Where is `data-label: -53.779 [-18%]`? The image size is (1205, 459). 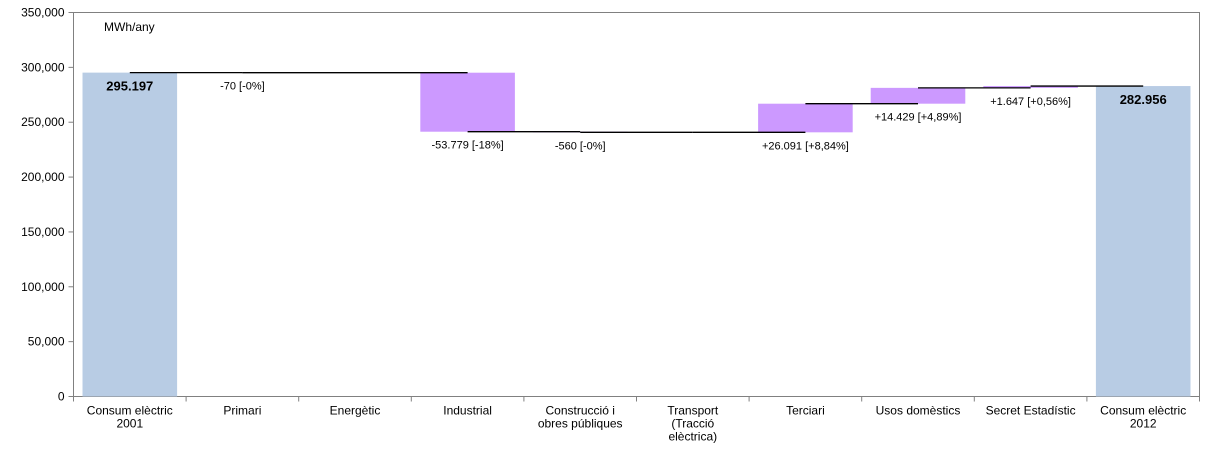
data-label: -53.779 [-18%] is located at coordinates (468, 146).